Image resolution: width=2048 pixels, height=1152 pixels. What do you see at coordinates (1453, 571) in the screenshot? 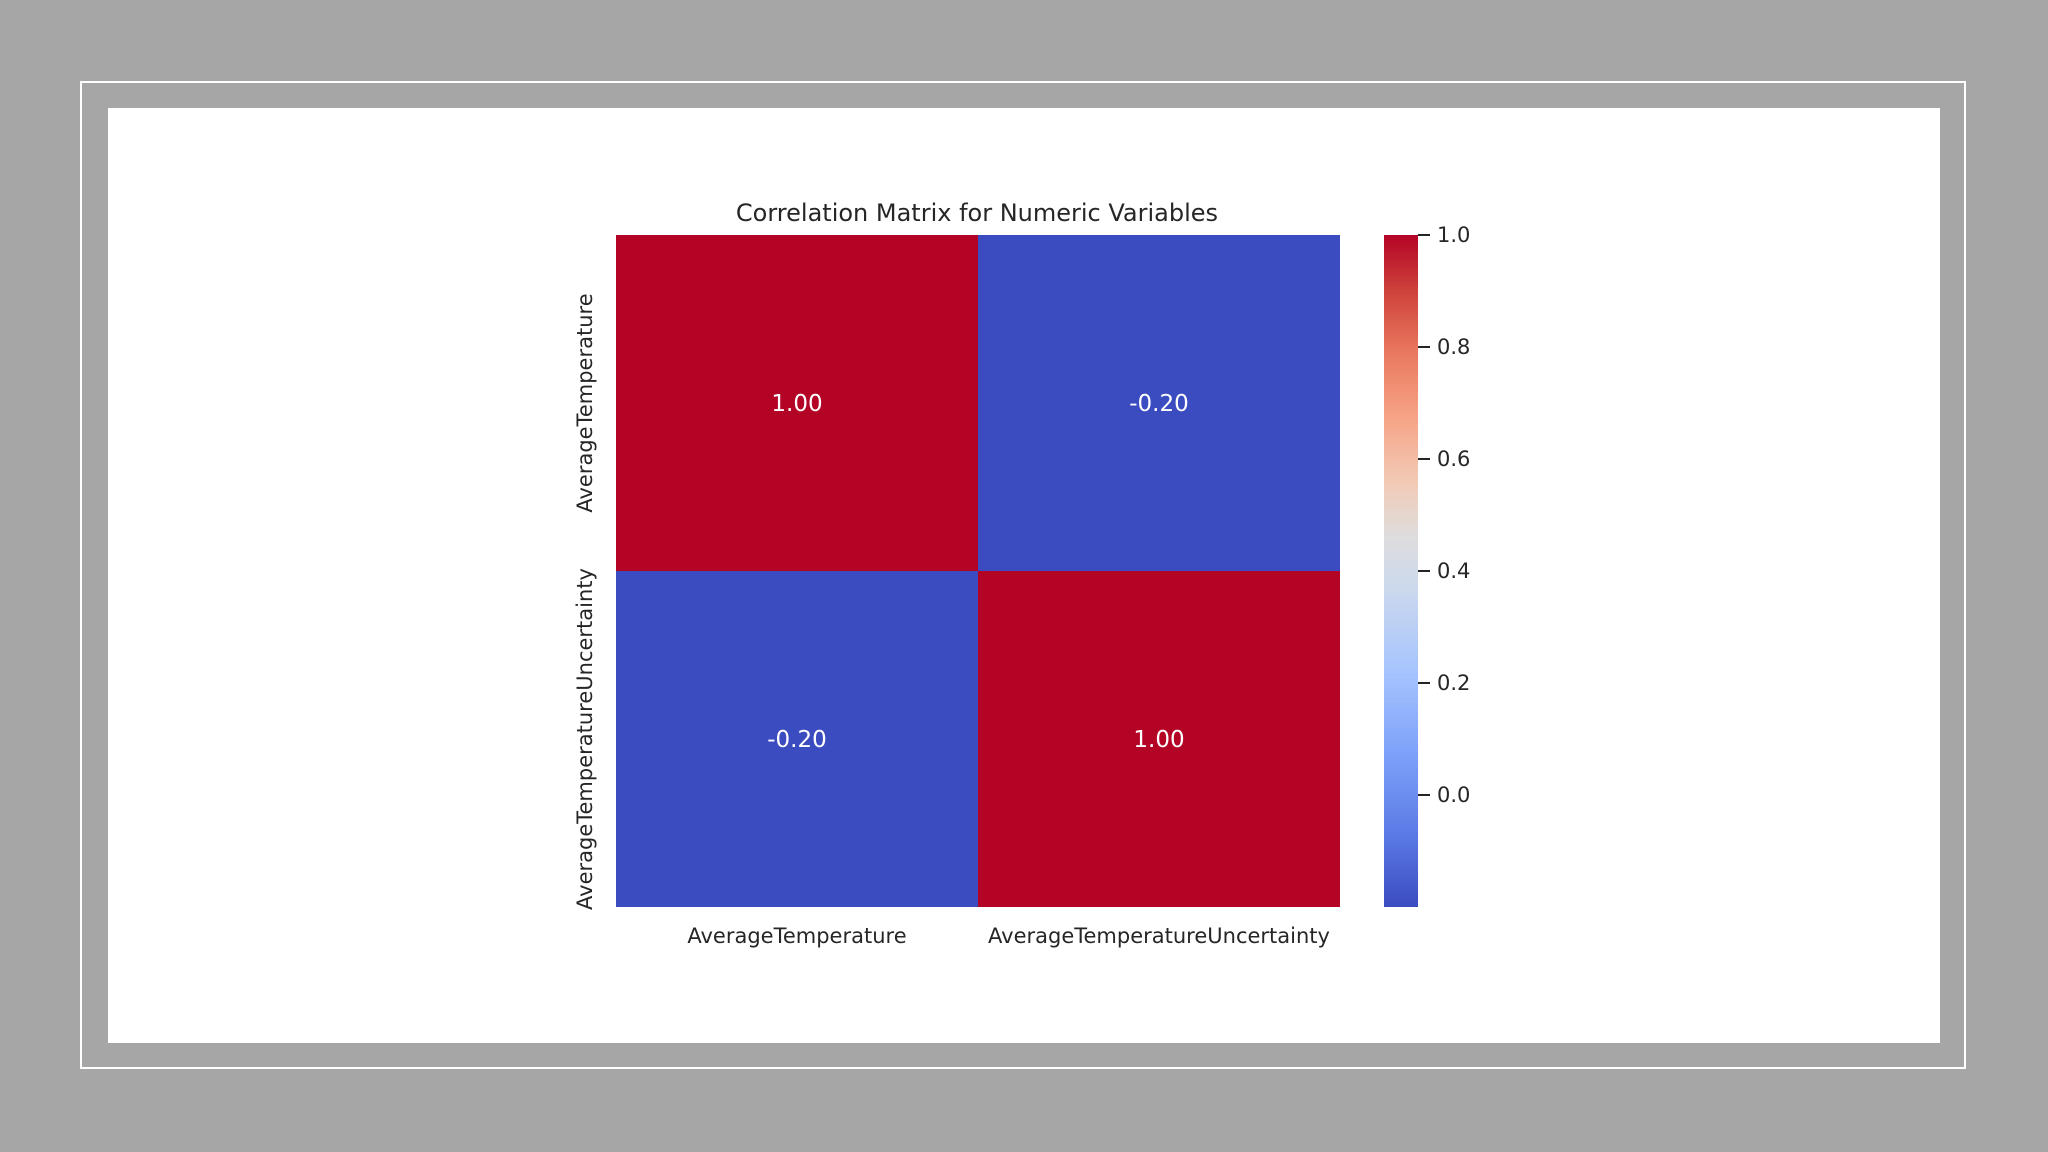
I see `colorbar-tick-label: 0.4` at bounding box center [1453, 571].